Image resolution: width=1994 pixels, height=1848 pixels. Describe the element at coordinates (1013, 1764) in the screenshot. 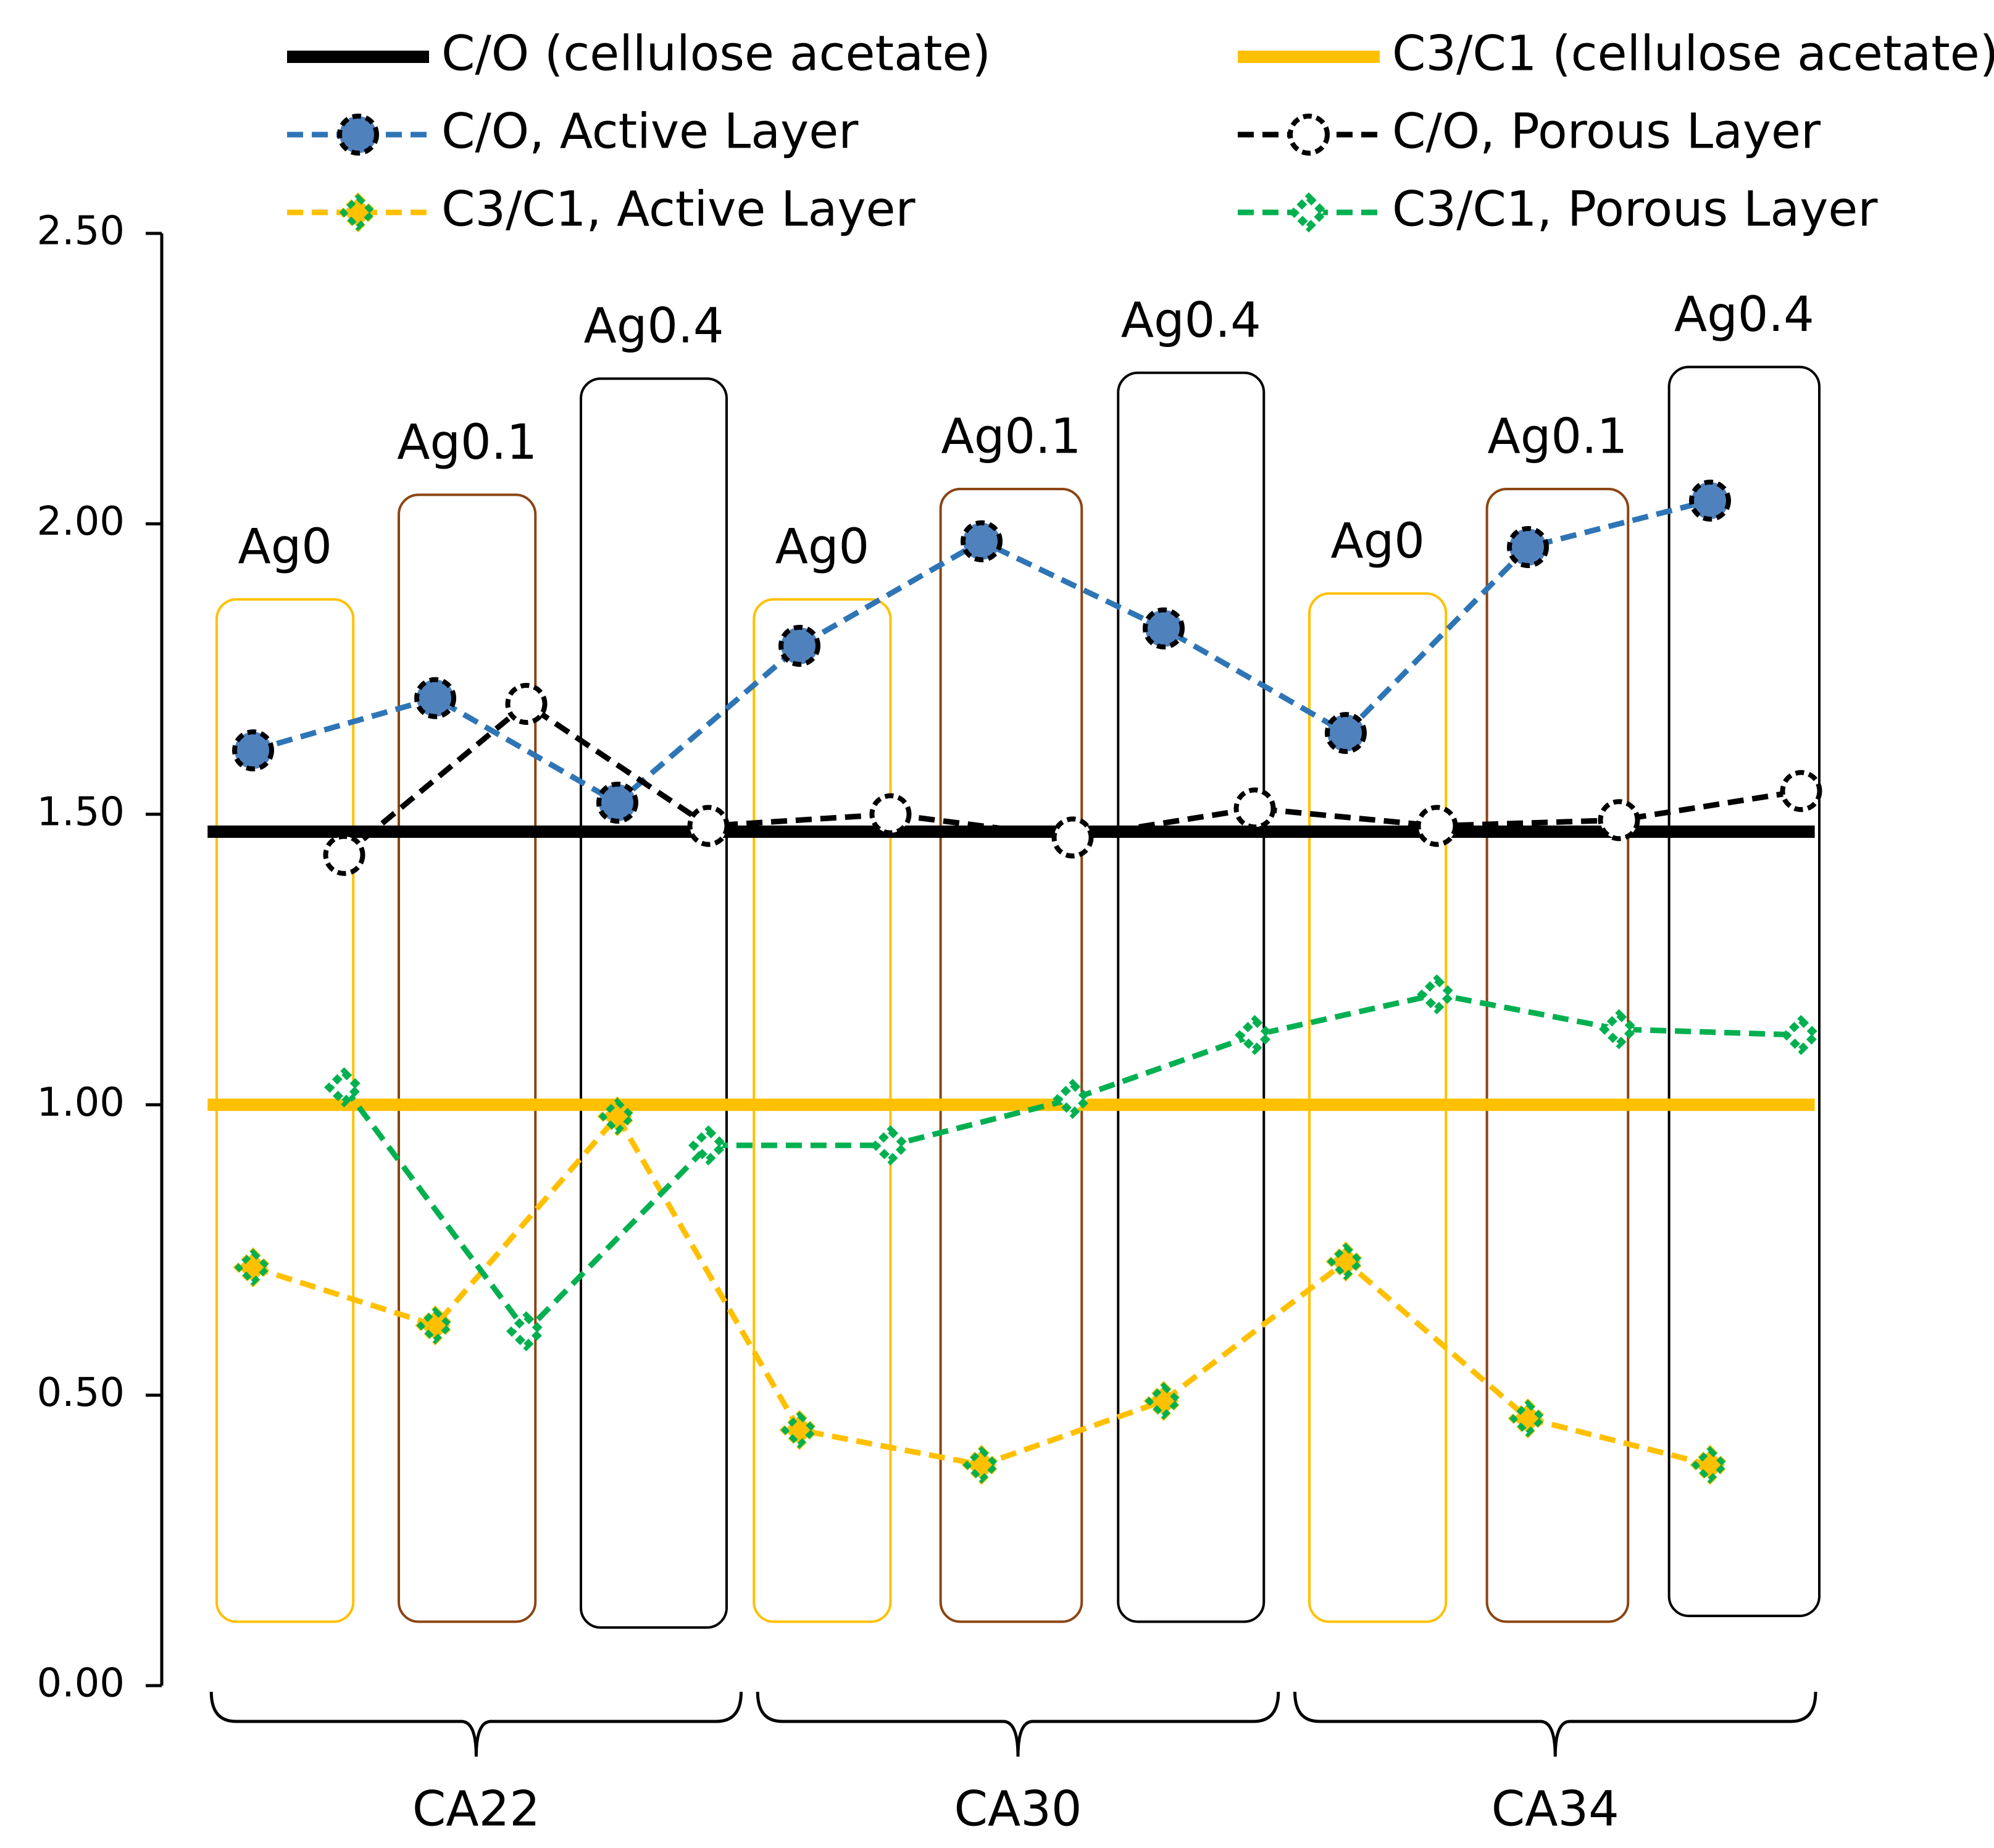

I see `group-brace-layer: CA22 CA30 CA34` at that location.